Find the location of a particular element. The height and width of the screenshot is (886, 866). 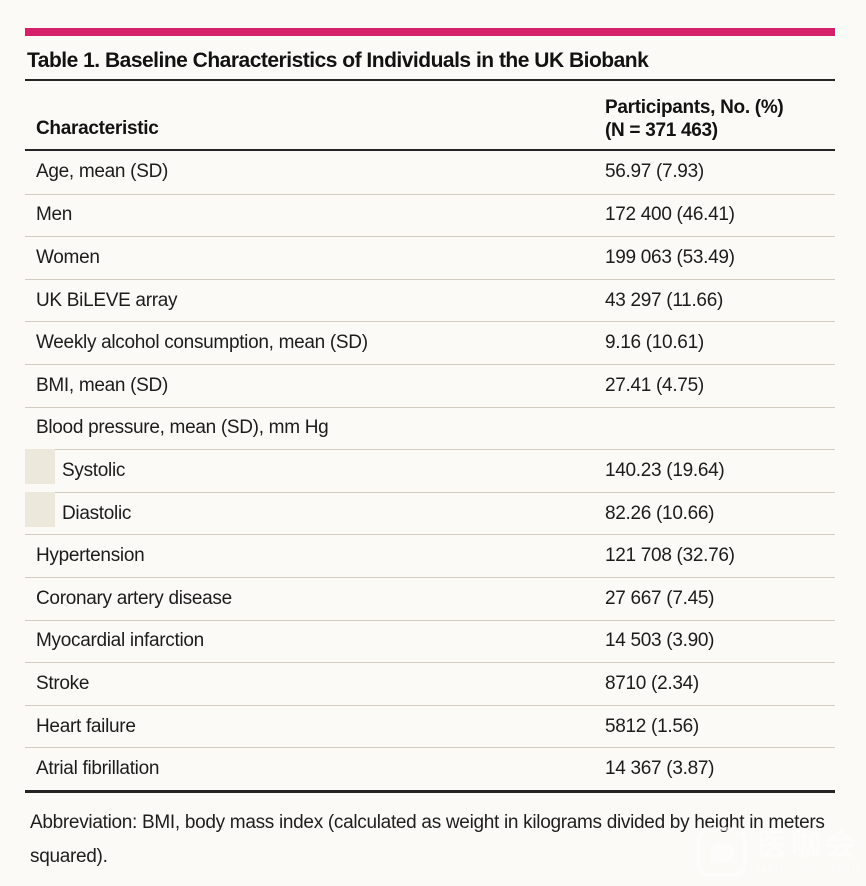

row-label: Weekly alcohol consumption, mean (SD) is located at coordinates (202, 343).